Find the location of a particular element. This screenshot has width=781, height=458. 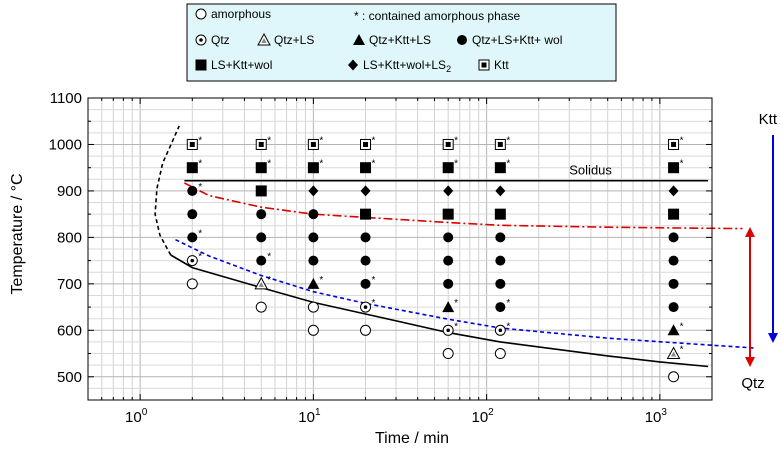

glass-boundary-line is located at coordinates (167, 190).